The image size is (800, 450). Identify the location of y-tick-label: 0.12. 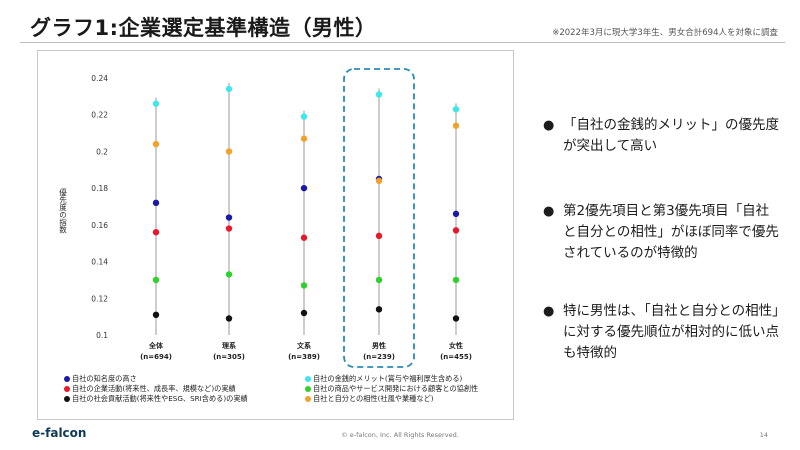
(99, 298).